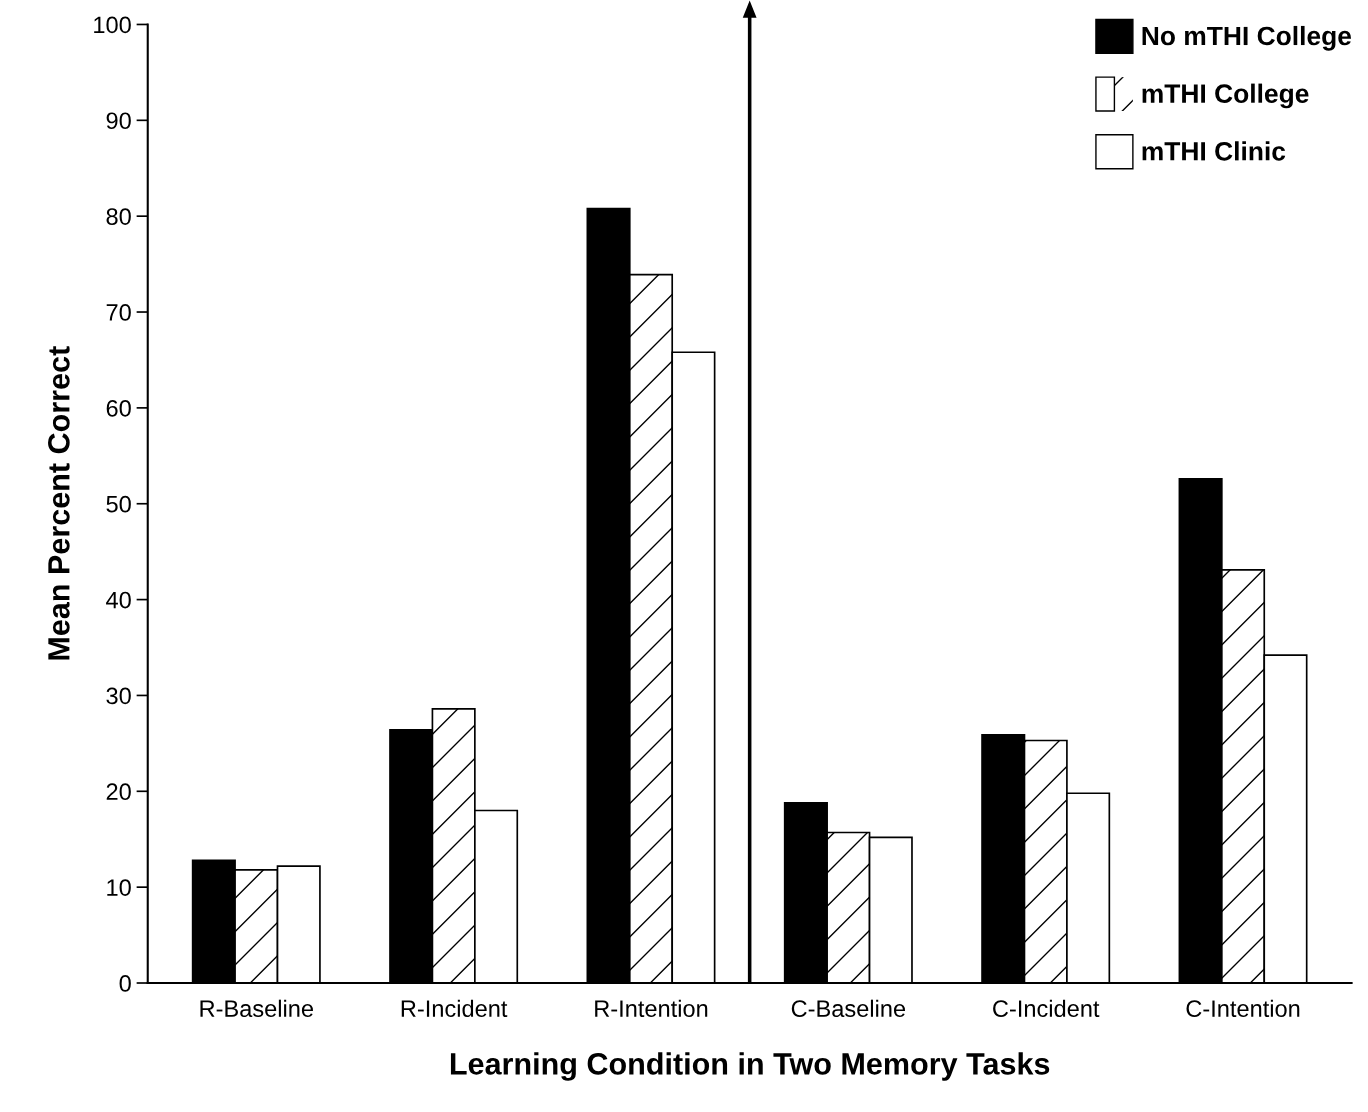  I want to click on legend-label: mTHI College, so click(1225, 96).